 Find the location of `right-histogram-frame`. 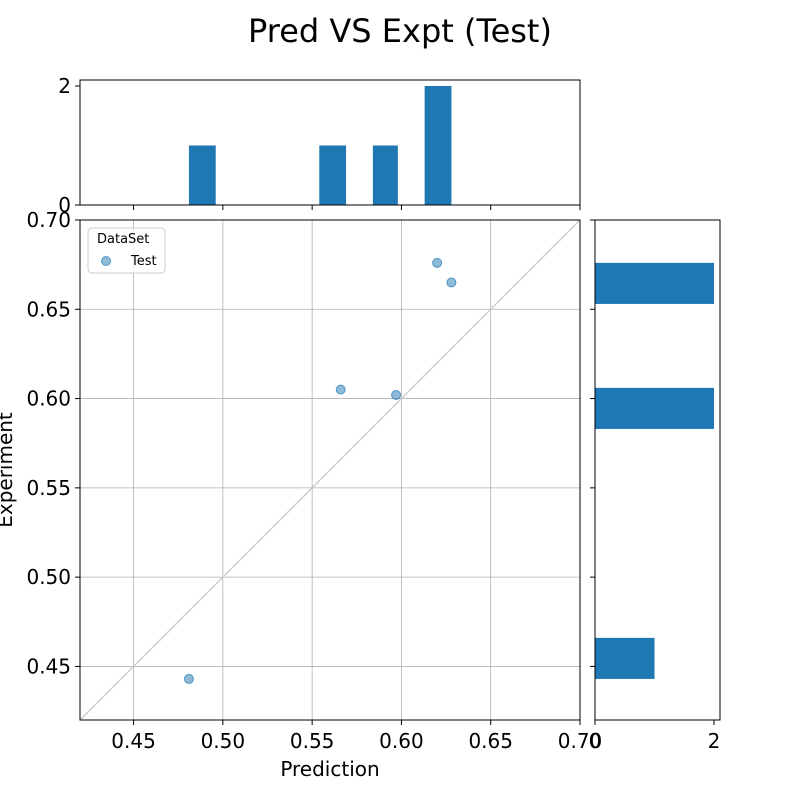

right-histogram-frame is located at coordinates (657, 470).